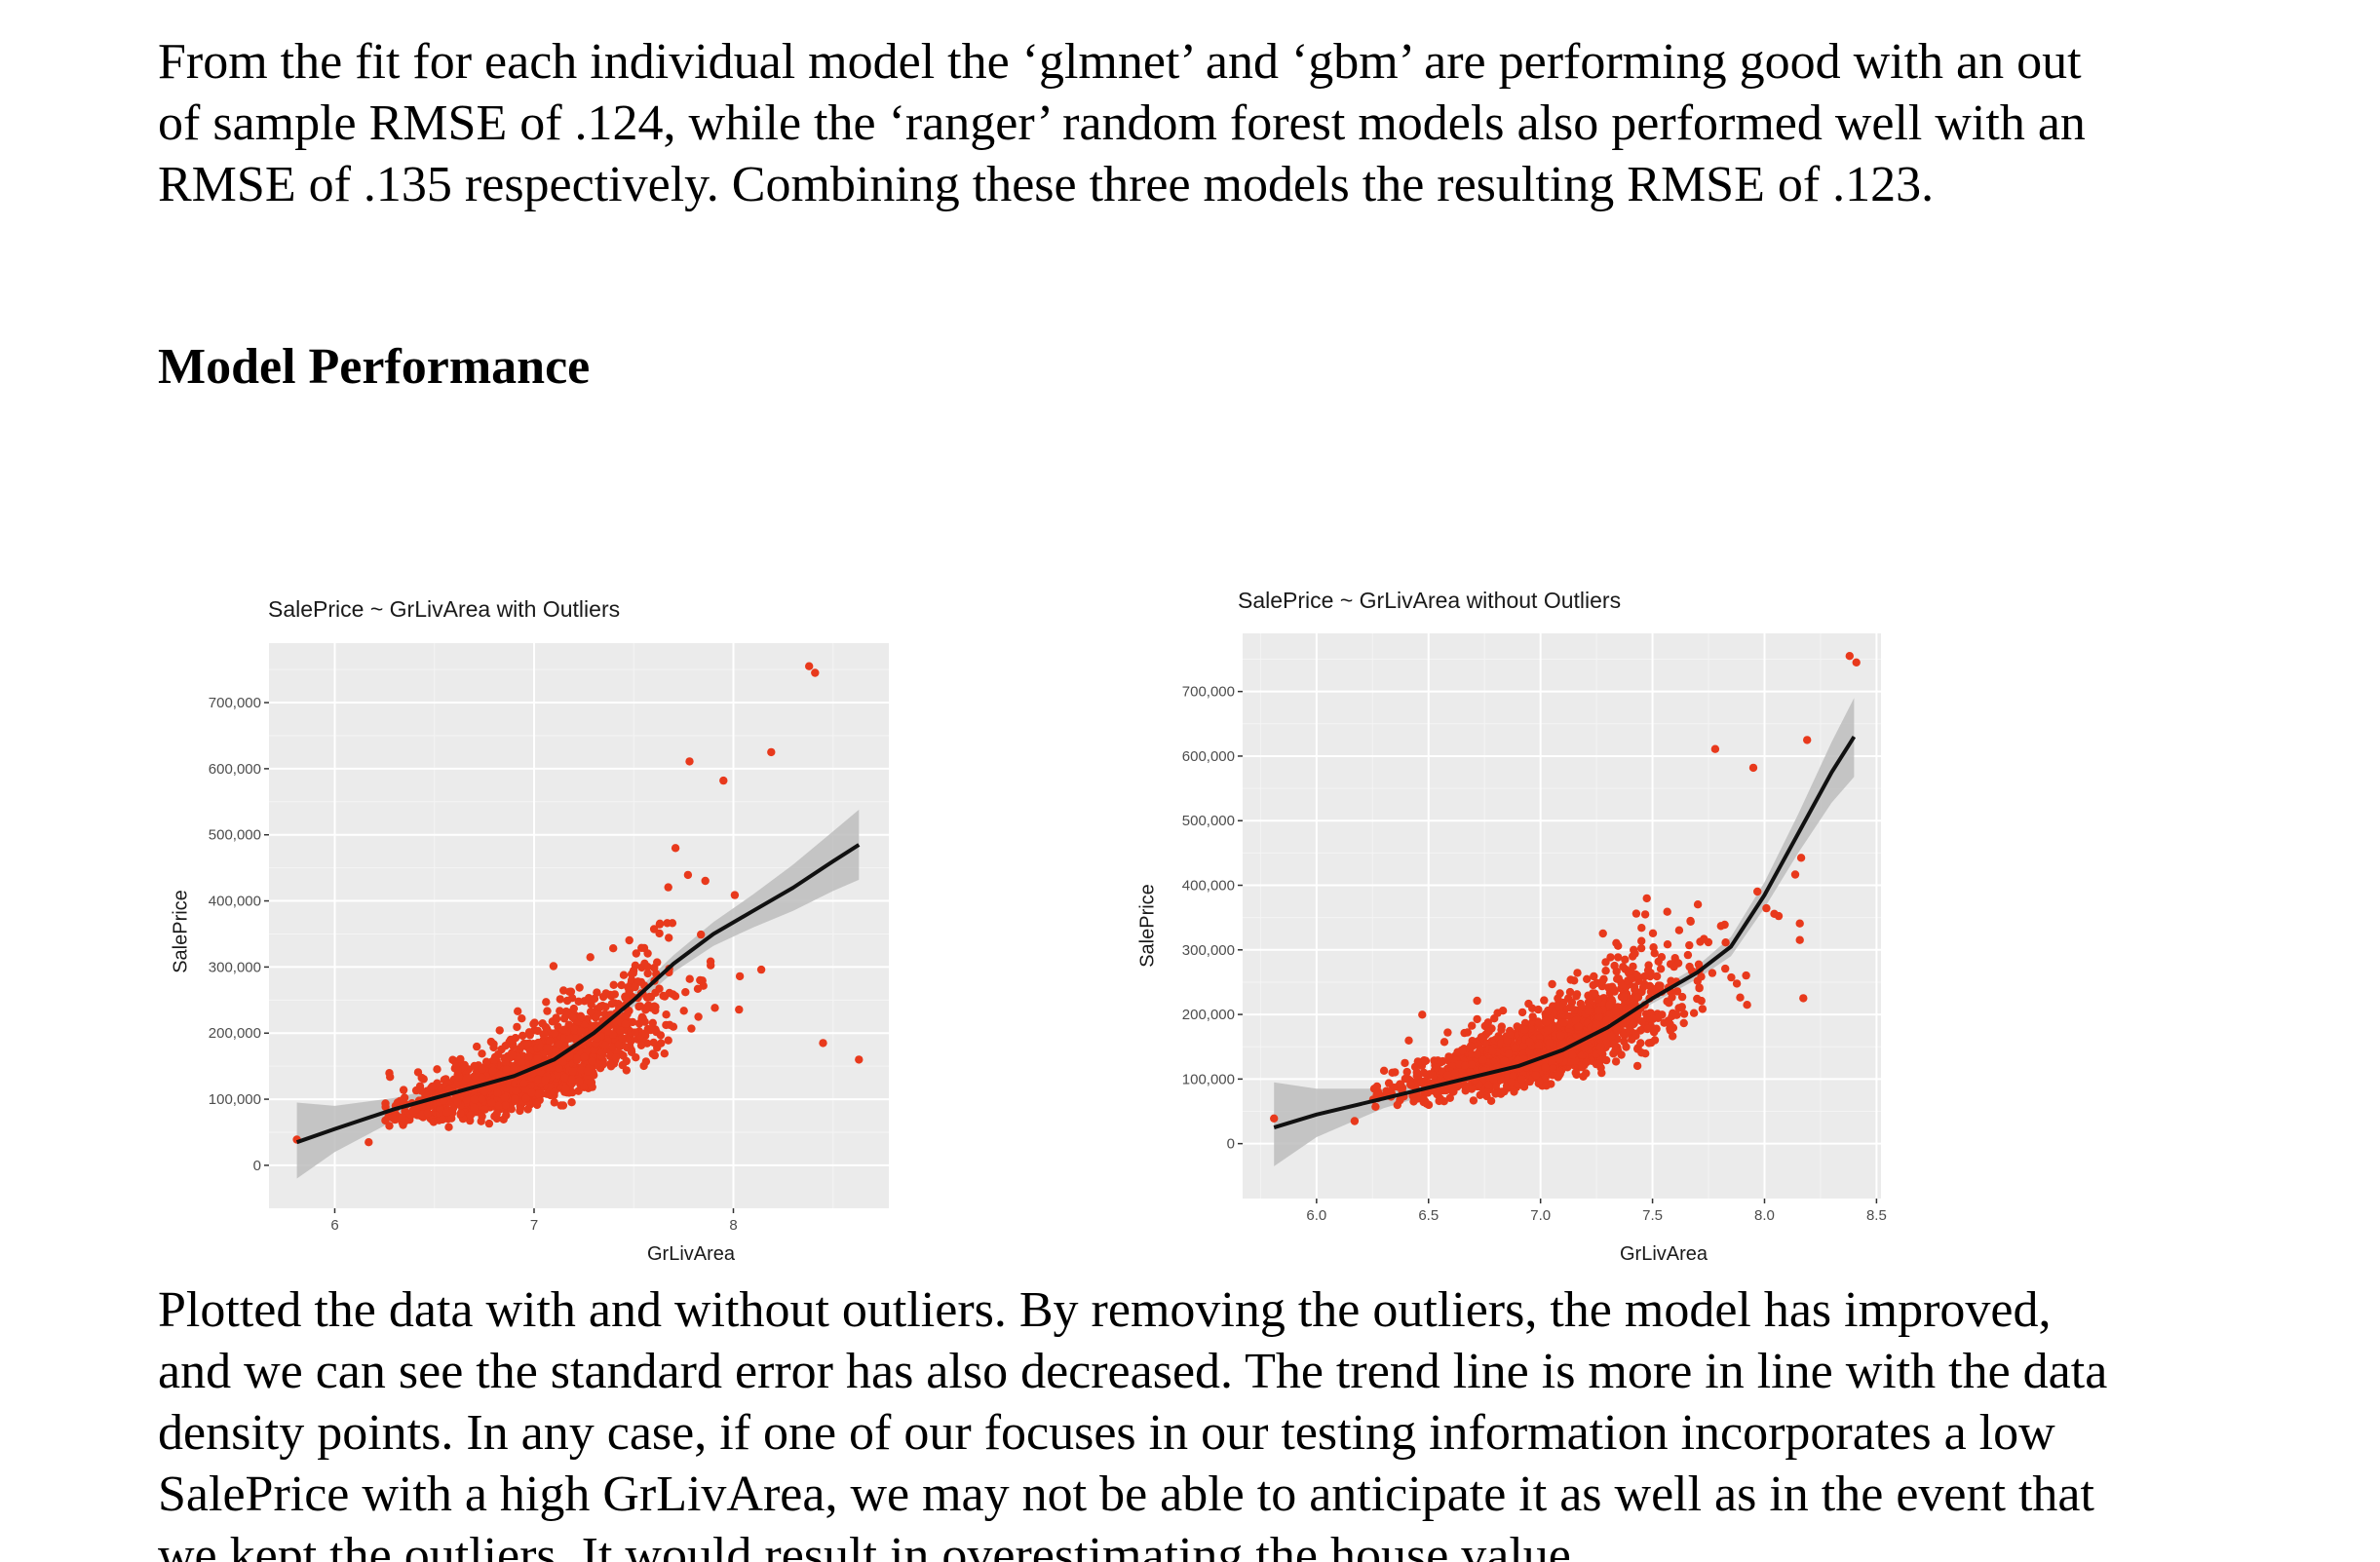  Describe the element at coordinates (235, 1034) in the screenshot. I see `y-tick-label: 200,000` at that location.